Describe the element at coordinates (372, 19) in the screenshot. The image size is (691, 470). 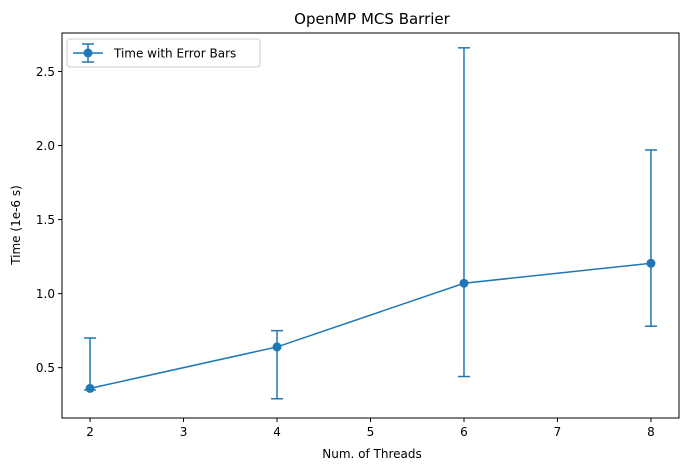
I see `chart-title: OpenMP MCS Barrier` at that location.